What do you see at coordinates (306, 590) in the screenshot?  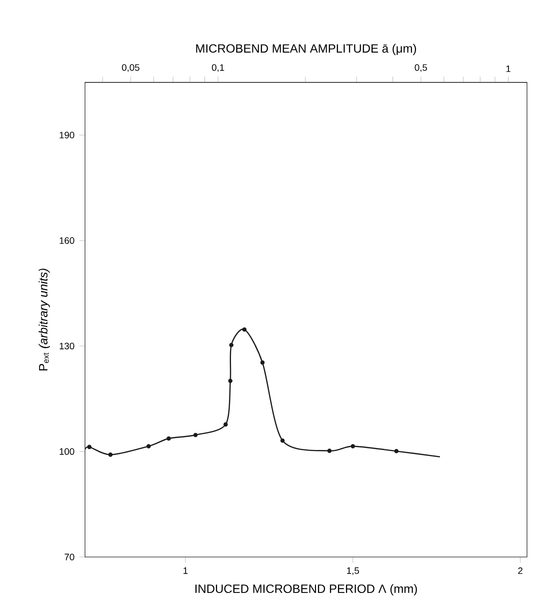 I see `x-axis-title: INDUCED MICROBEND PERIOD Λ (mm)` at bounding box center [306, 590].